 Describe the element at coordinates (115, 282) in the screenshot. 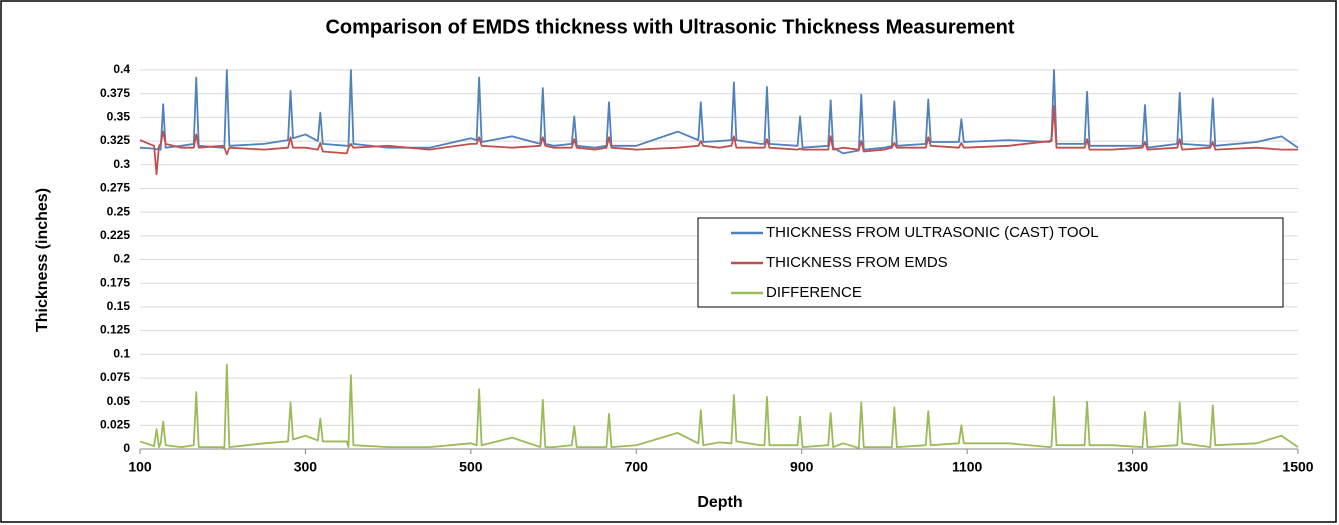

I see `y-tick-label: 0.175` at that location.